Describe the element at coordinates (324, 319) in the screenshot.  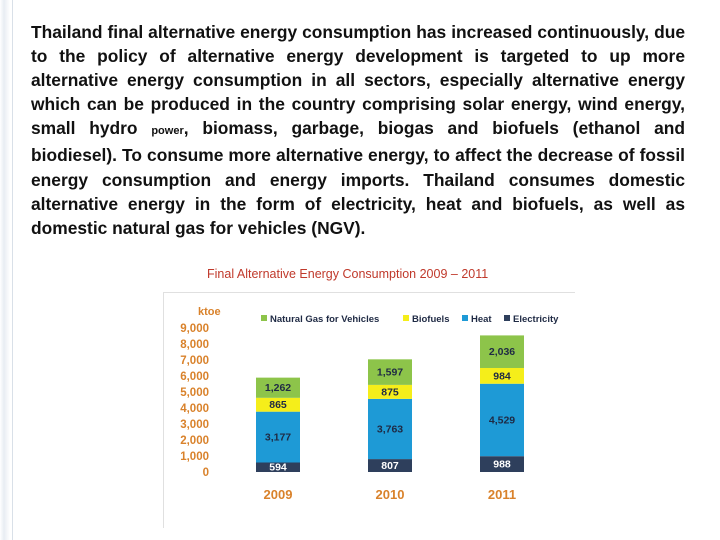
I see `legend-label: Natural Gas for Vehicles` at that location.